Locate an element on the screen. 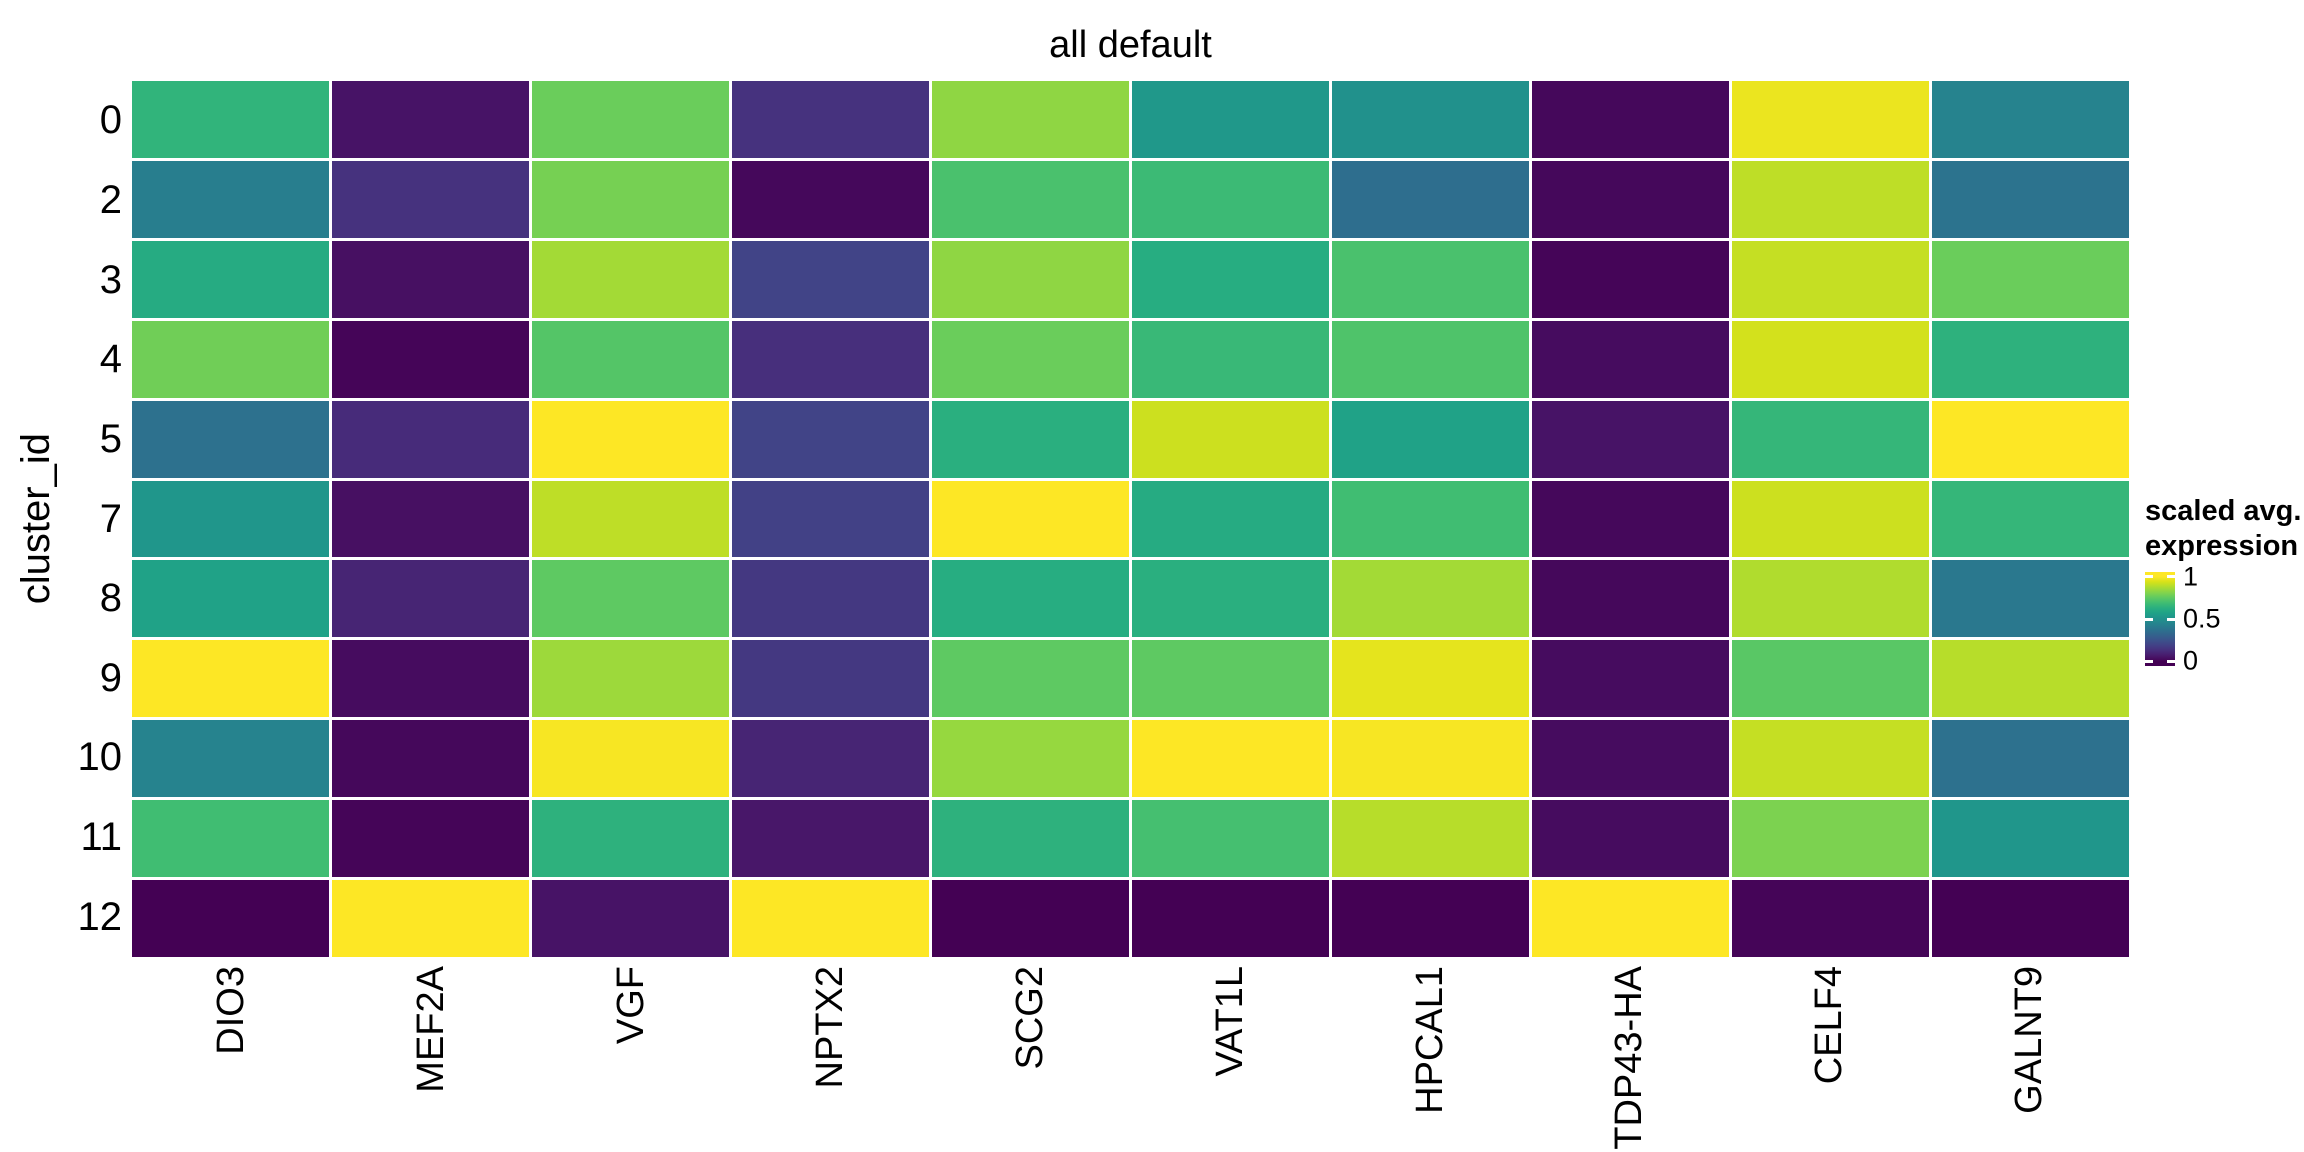 The height and width of the screenshot is (1152, 2304). y-tick-label-2: 2 is located at coordinates (110, 199).